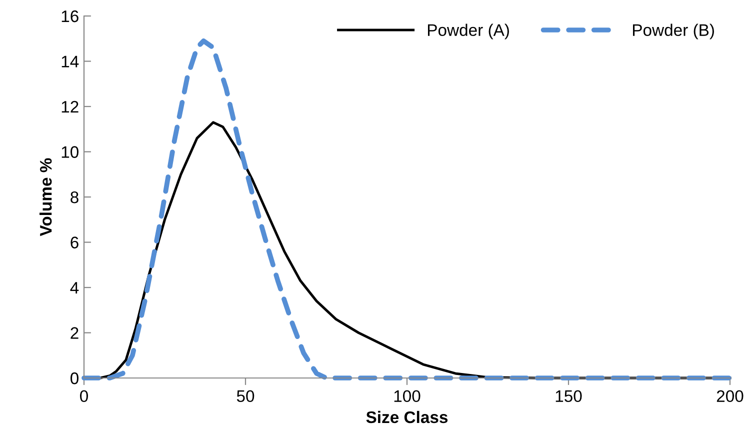 The image size is (745, 447). I want to click on y-tick-label: 12, so click(70, 106).